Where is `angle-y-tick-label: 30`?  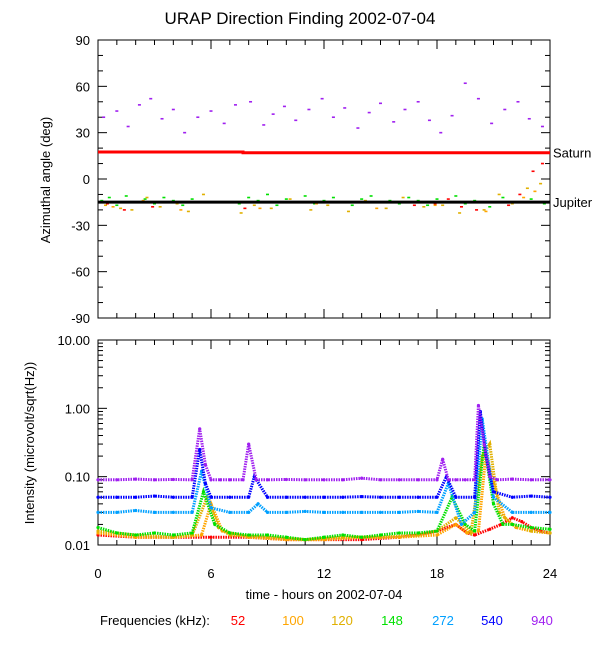 angle-y-tick-label: 30 is located at coordinates (83, 133).